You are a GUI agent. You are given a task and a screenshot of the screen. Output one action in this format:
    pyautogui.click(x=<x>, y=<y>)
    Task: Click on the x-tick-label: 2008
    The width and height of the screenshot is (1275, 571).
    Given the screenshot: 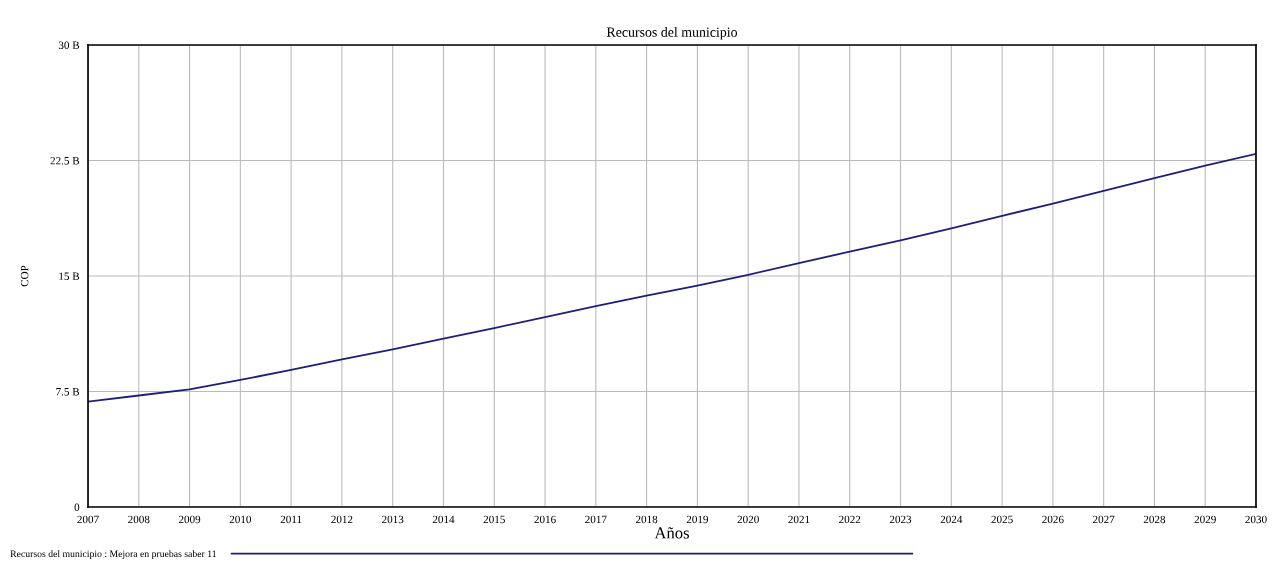 What is the action you would take?
    pyautogui.click(x=139, y=519)
    